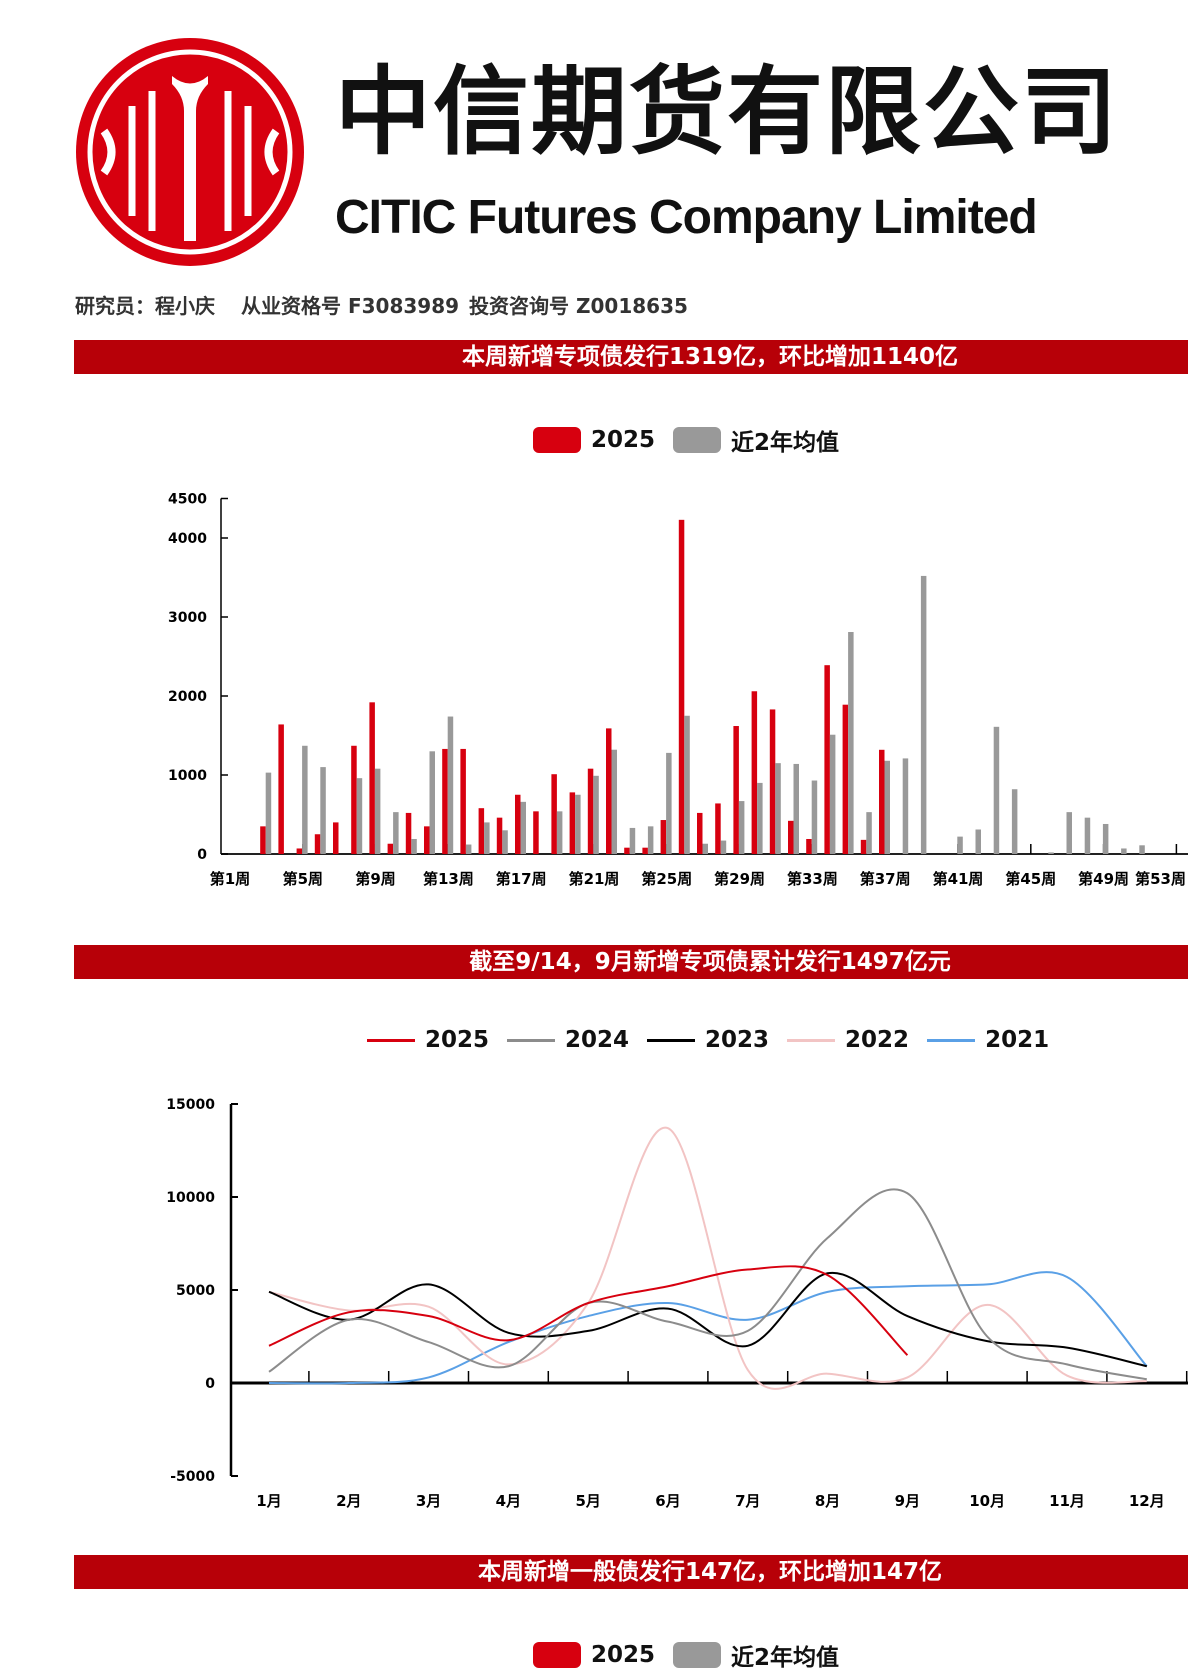 This screenshot has height=1680, width=1188. I want to click on x-tick-label: 1月, so click(268, 1501).